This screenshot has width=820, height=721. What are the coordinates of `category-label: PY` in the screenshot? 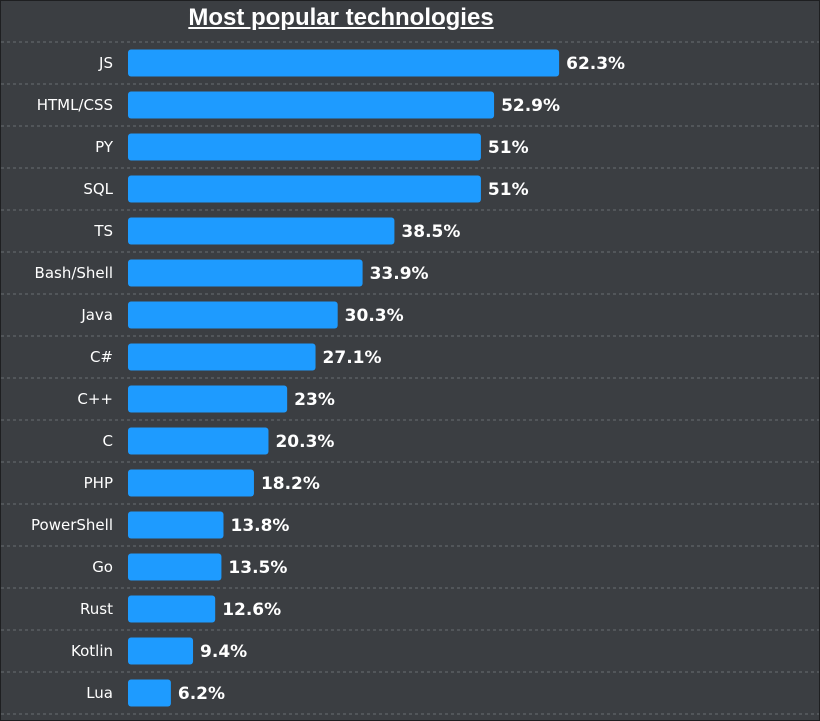 It's located at (104, 147).